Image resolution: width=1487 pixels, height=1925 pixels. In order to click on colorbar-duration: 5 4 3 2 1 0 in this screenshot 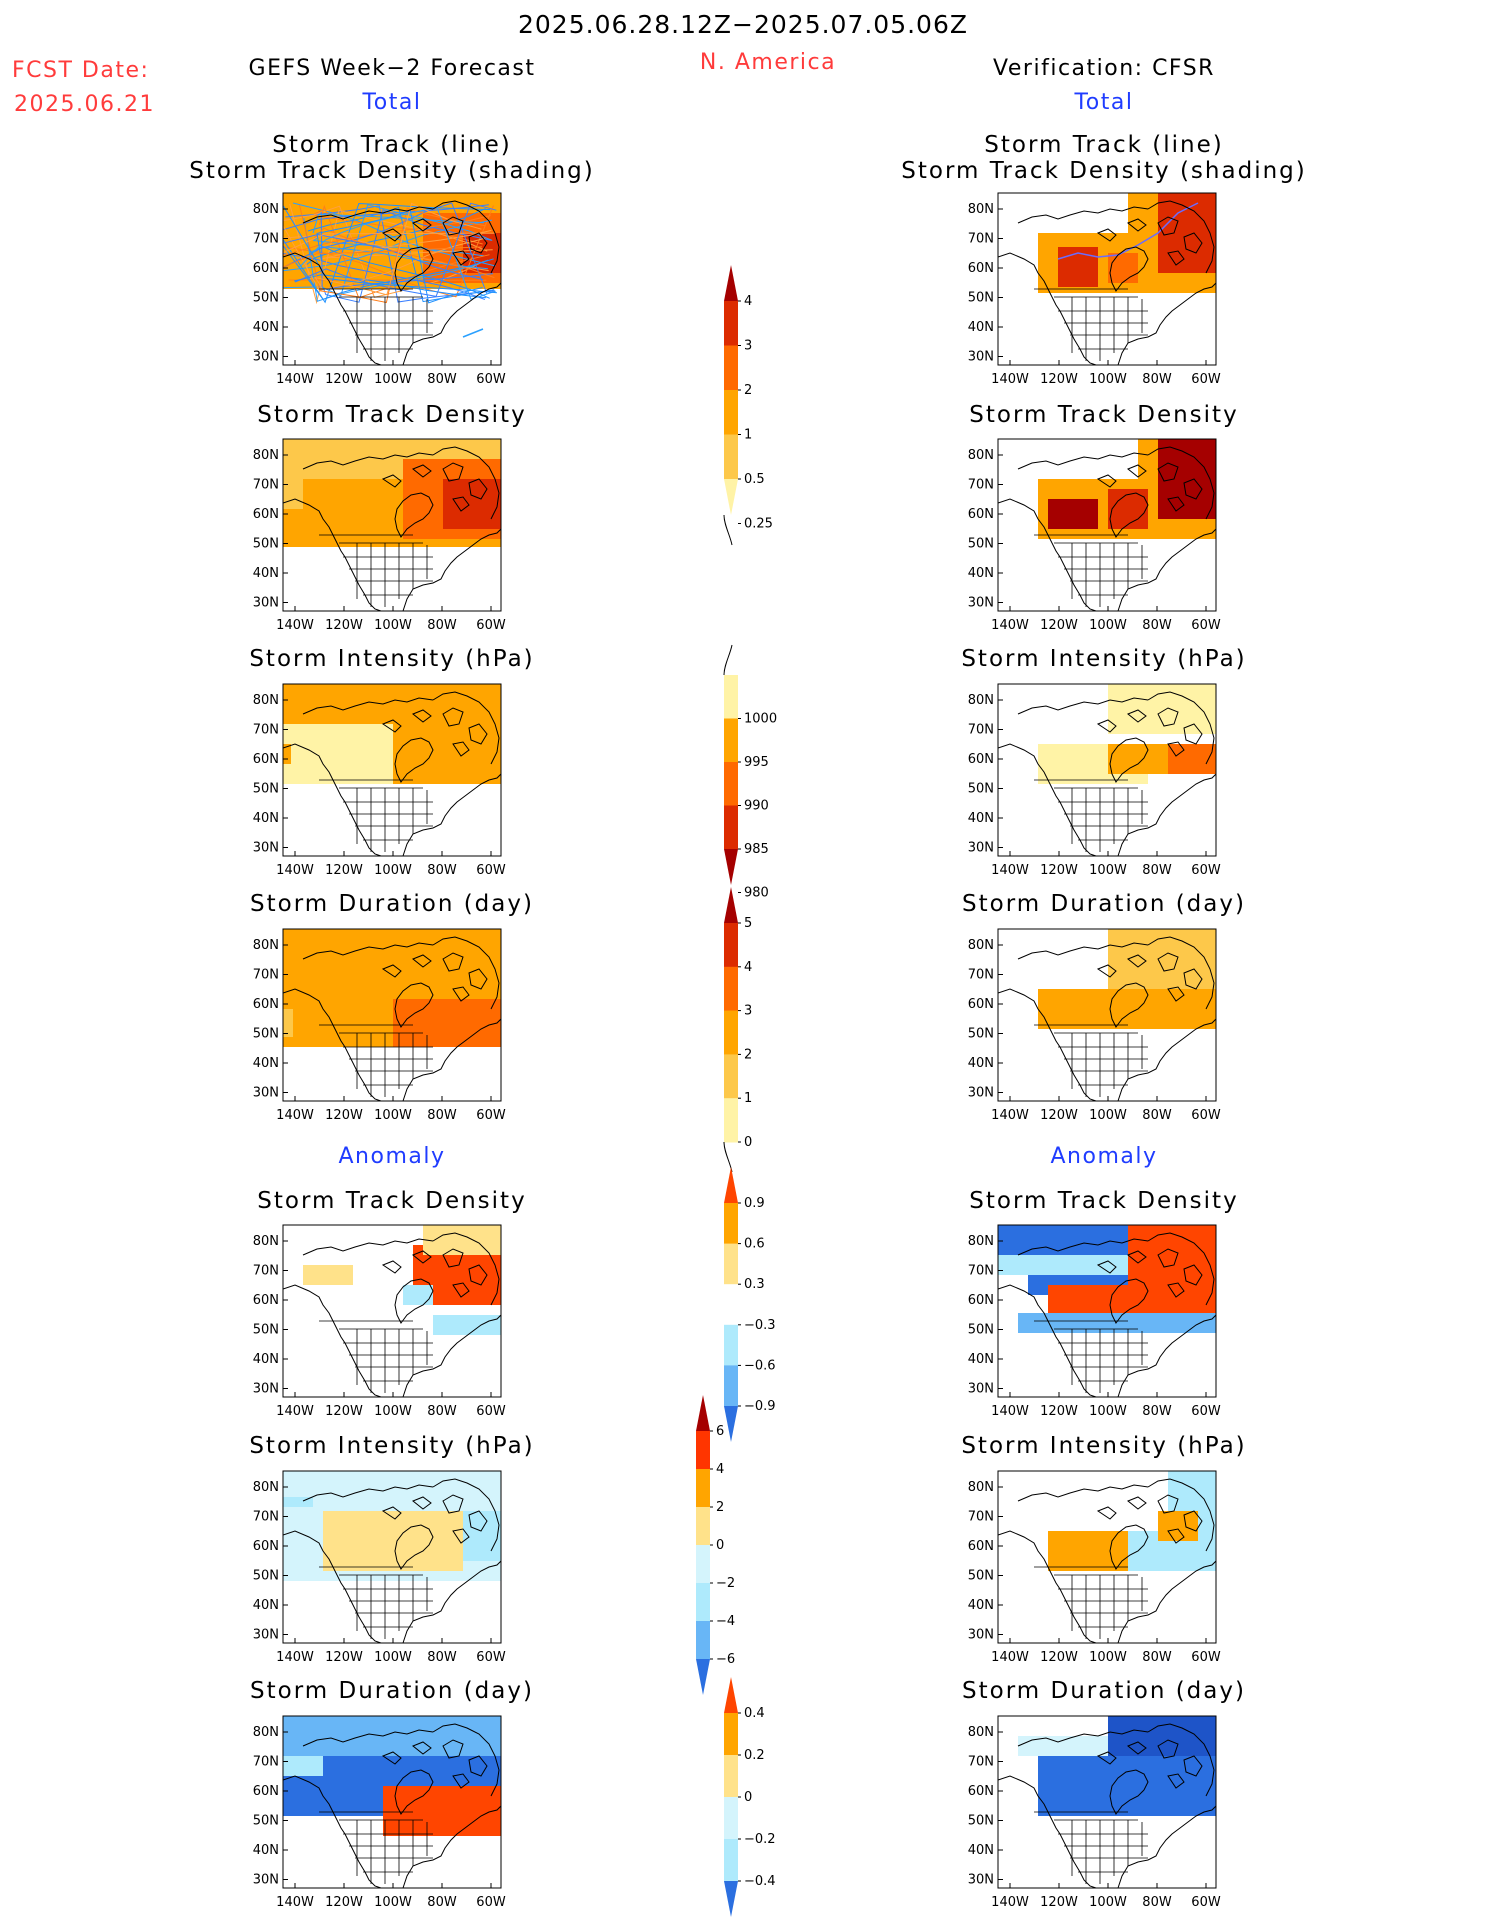, I will do `click(755, 1030)`.